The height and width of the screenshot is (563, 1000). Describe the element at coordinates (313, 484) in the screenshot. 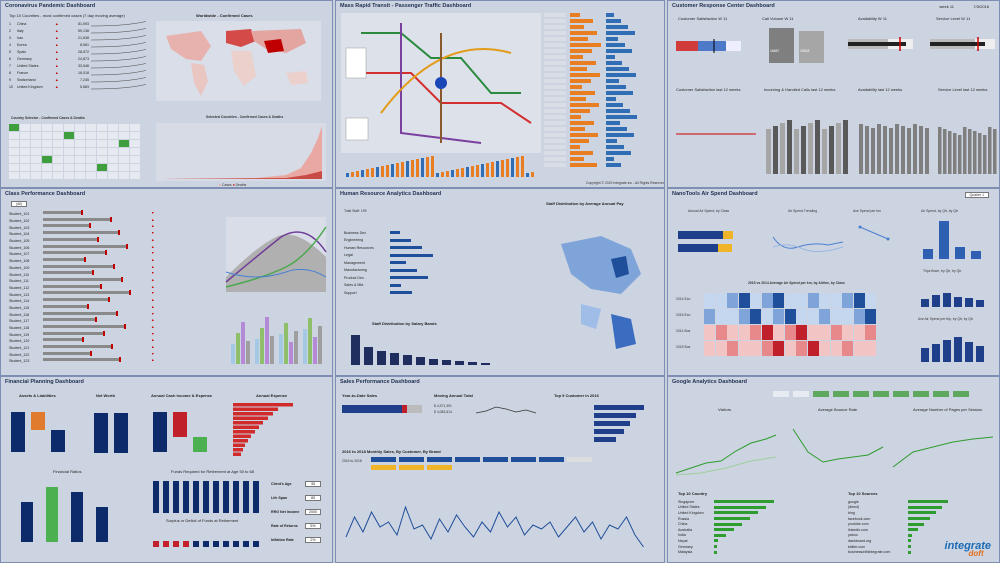

I see `field-input: 35` at that location.